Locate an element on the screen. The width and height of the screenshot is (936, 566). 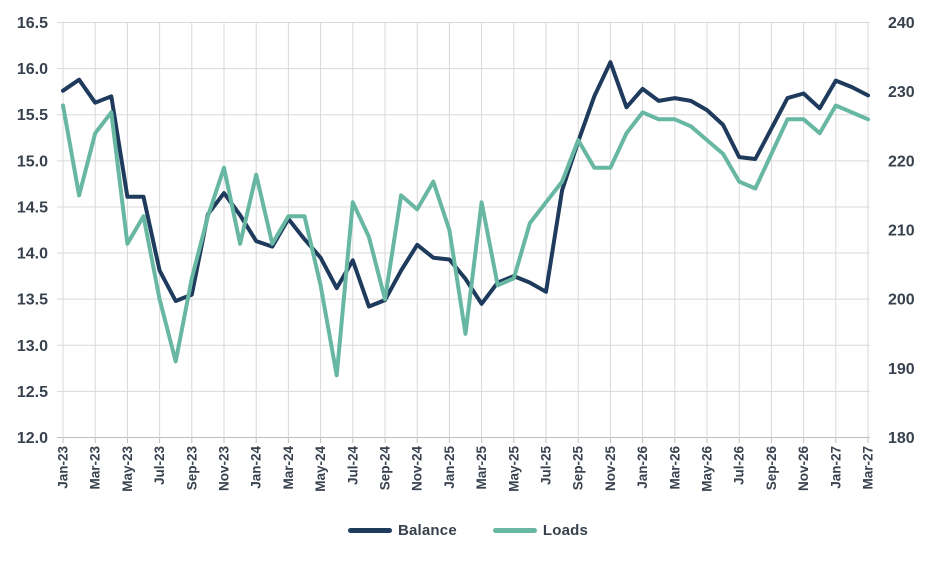
right-axis-tick-label: 220 is located at coordinates (901, 161).